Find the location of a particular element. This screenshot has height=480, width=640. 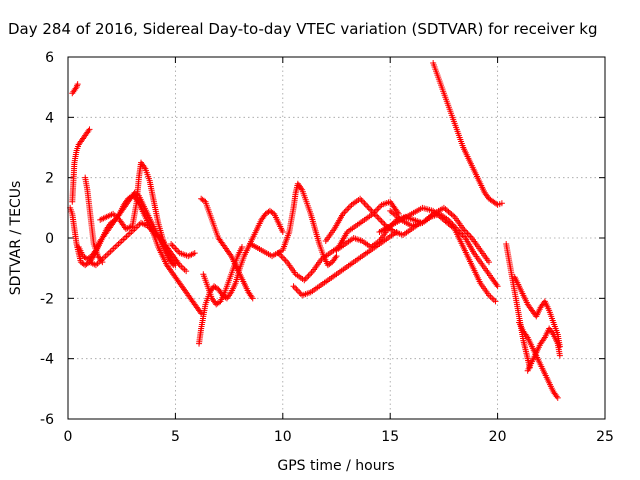

y-axis-label: SDTVAR / TECUs is located at coordinates (16, 238).